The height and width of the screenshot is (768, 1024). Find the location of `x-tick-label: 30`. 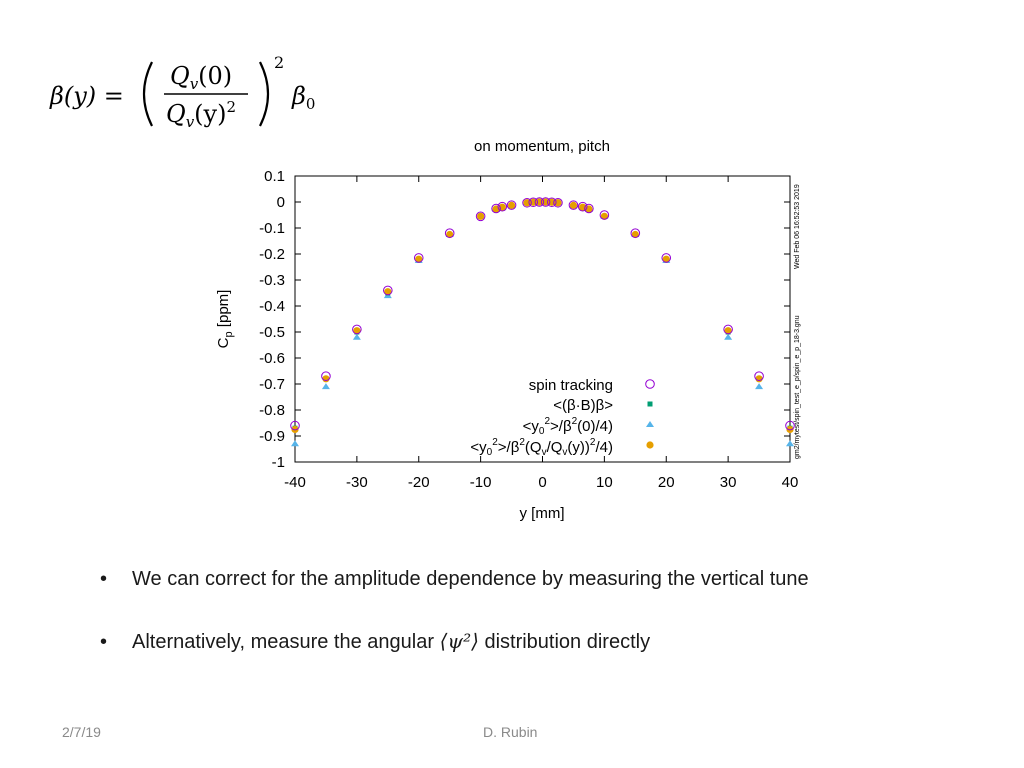

x-tick-label: 30 is located at coordinates (728, 482).